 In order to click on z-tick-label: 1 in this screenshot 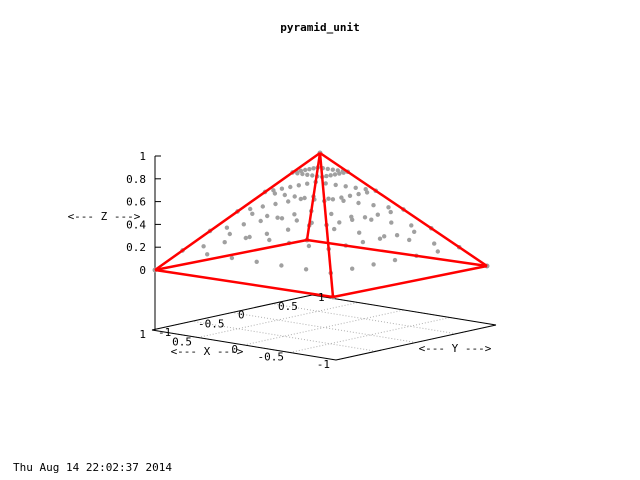, I will do `click(142, 156)`.